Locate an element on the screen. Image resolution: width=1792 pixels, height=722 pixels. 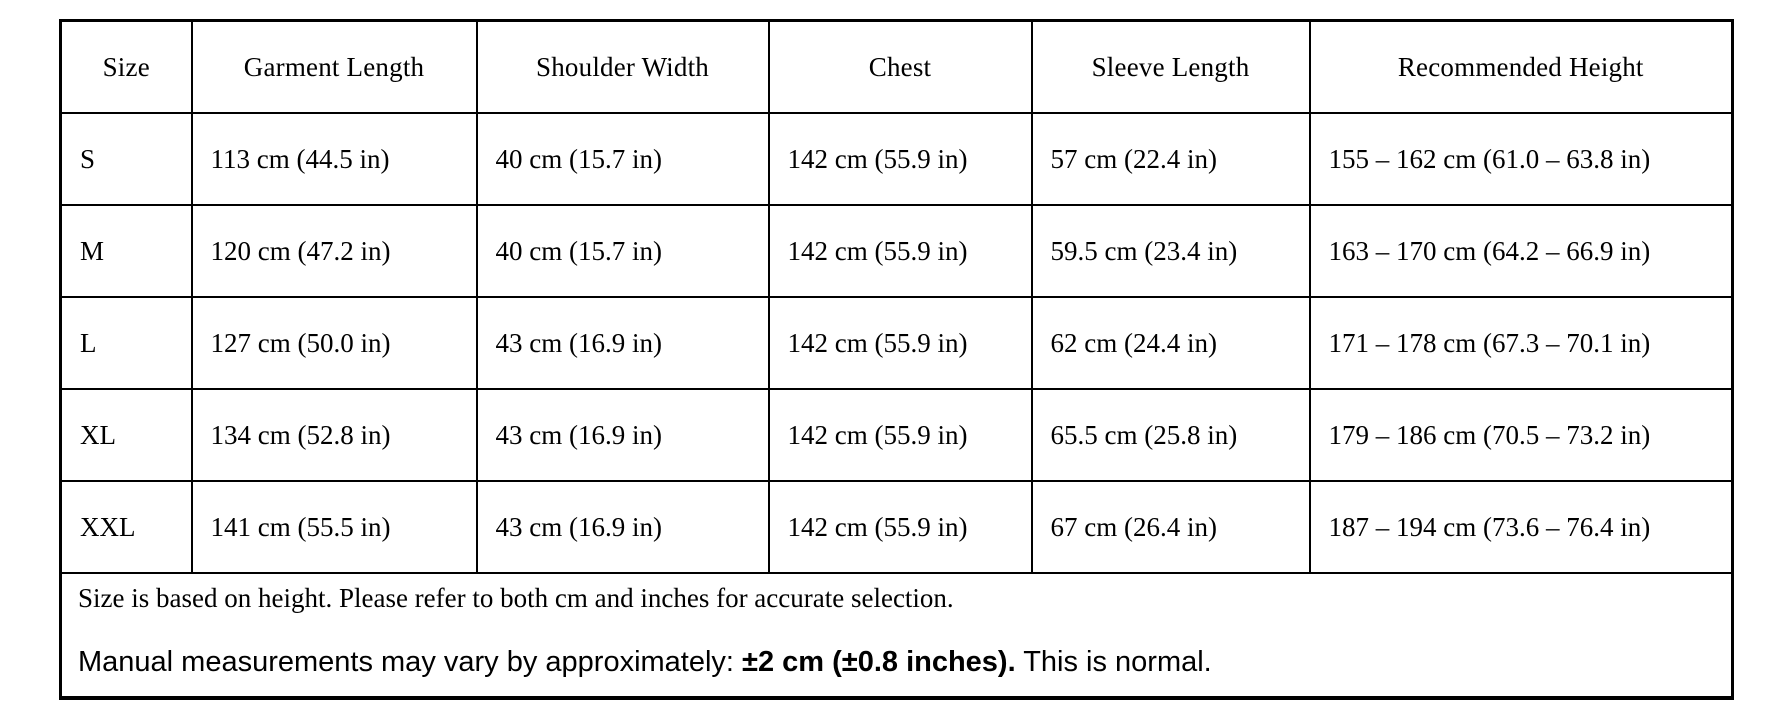
header-cell: Recommended Height is located at coordinates (1521, 66).